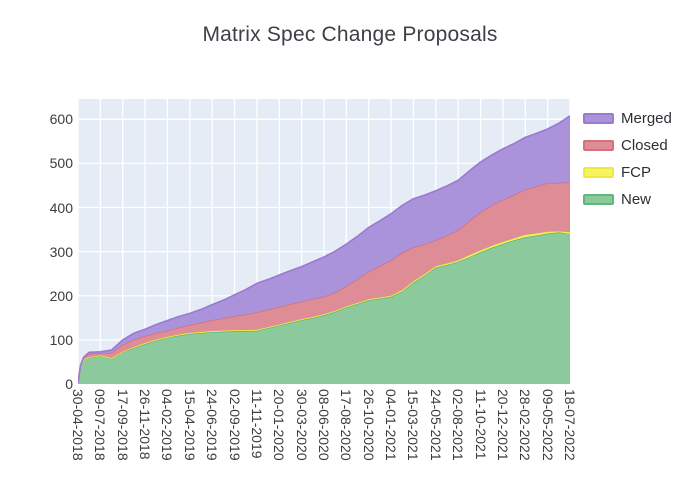 The image size is (700, 500). Describe the element at coordinates (502, 425) in the screenshot. I see `x-tick-label: 20-12-2021` at that location.